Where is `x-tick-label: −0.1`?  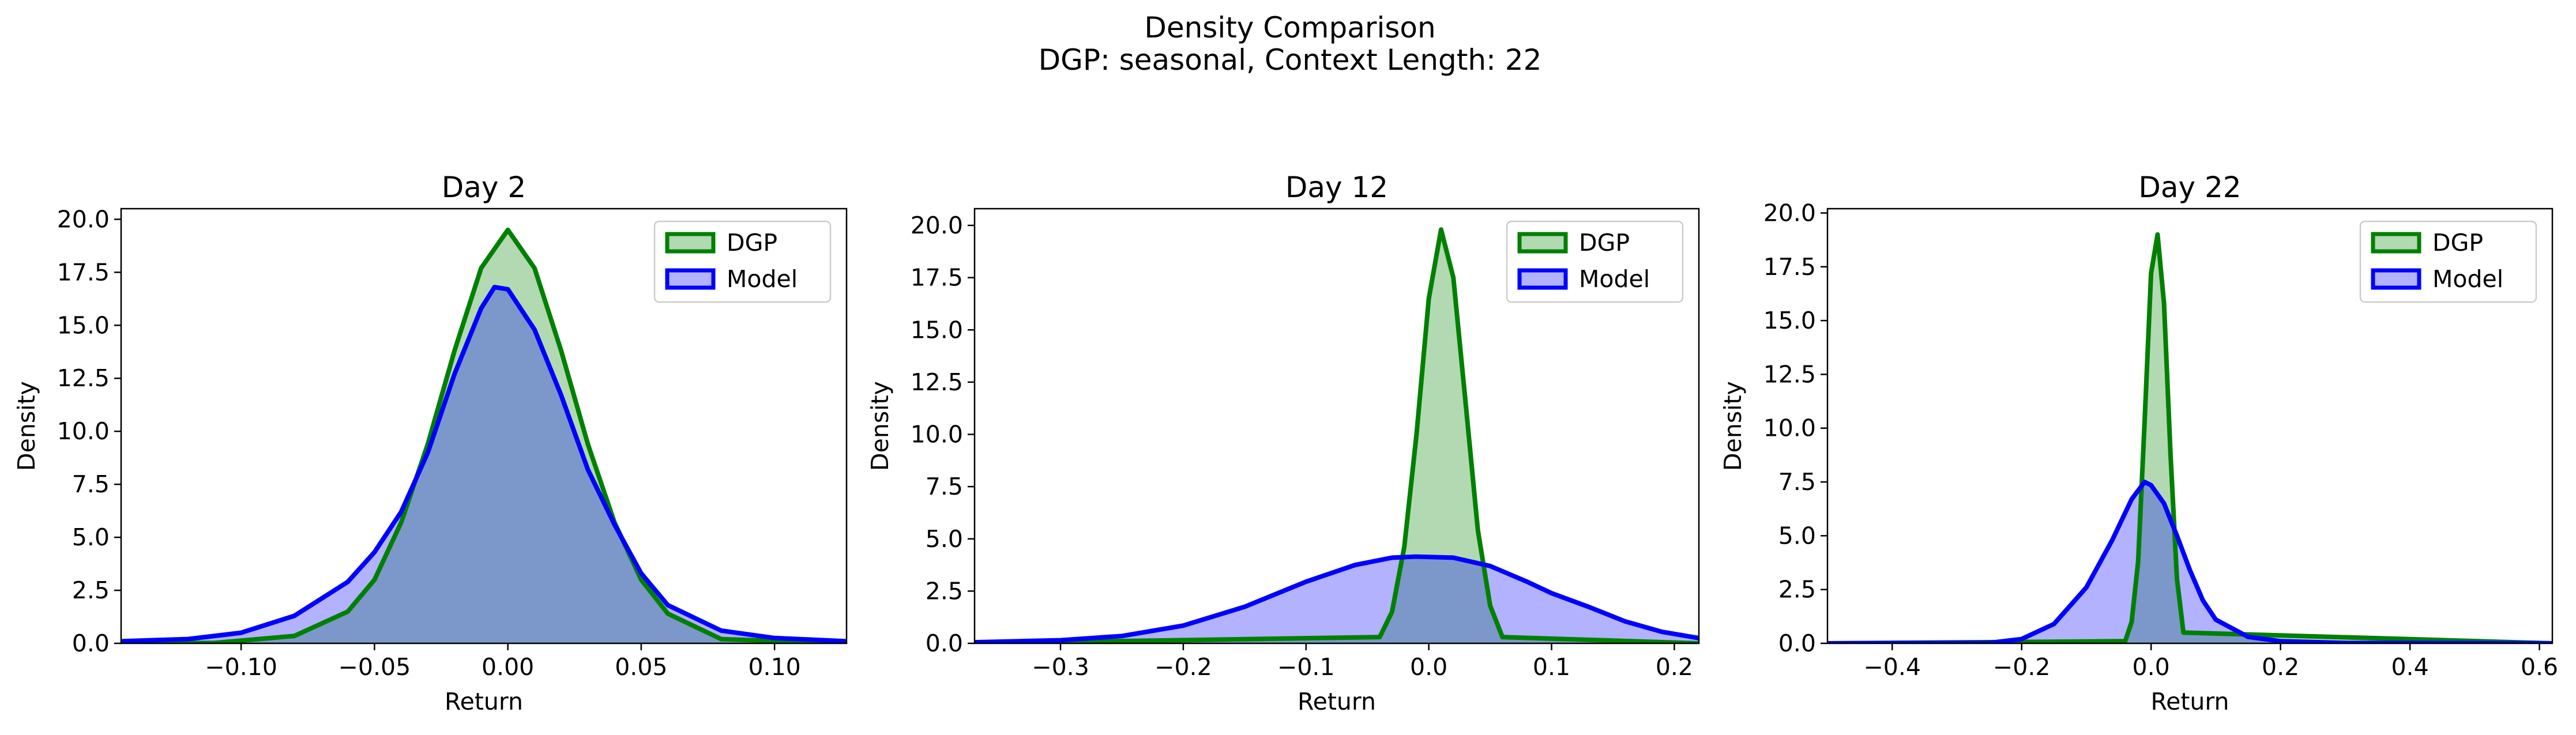
x-tick-label: −0.1 is located at coordinates (1306, 667).